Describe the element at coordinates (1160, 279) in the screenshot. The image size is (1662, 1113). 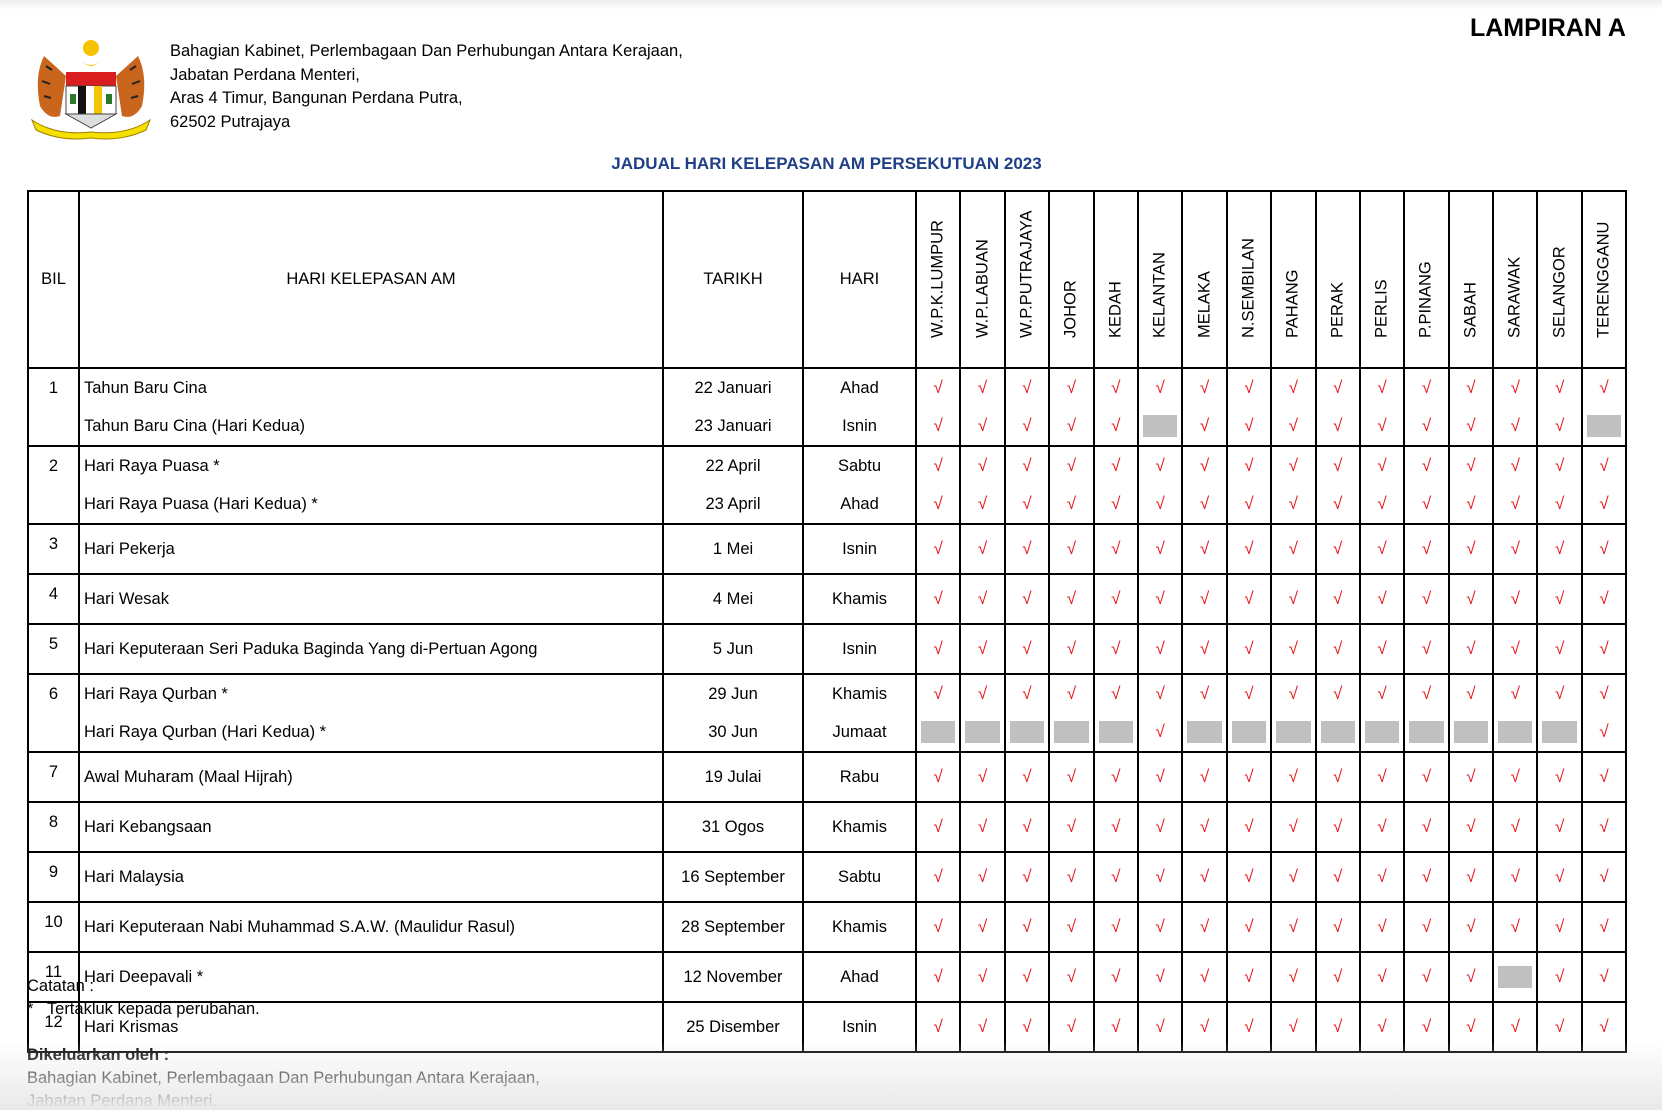
I see `header-state: KELANTAN` at that location.